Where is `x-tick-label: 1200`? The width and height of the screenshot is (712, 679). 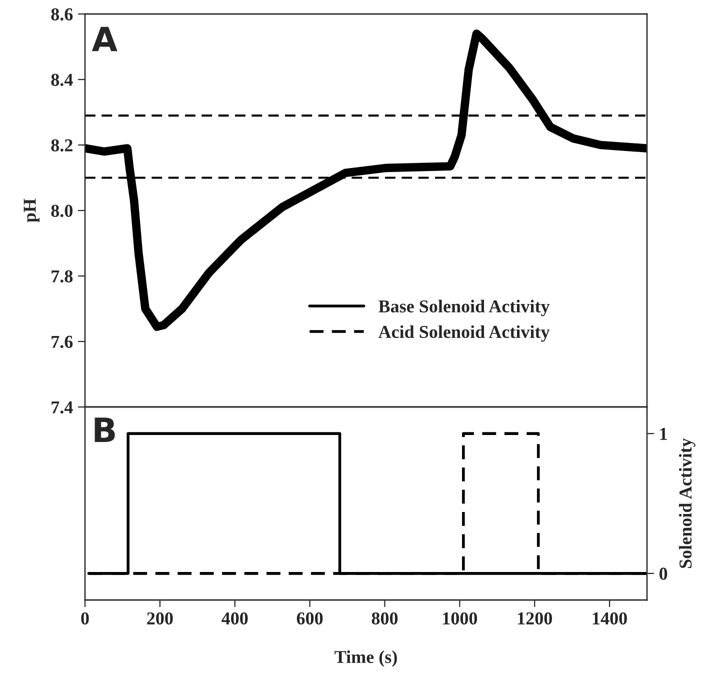
x-tick-label: 1200 is located at coordinates (535, 618).